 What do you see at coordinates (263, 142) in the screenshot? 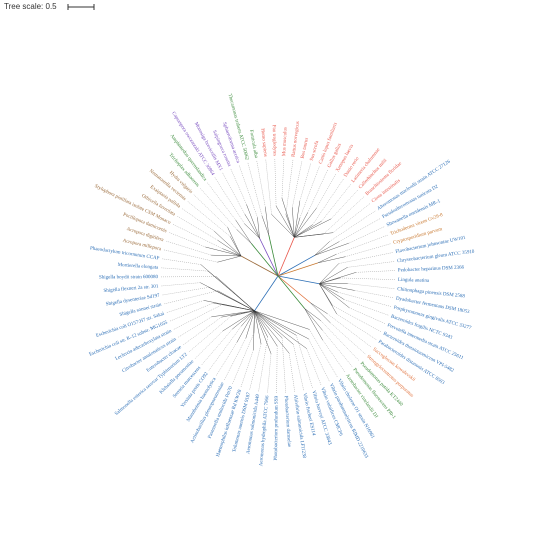
I see `leaf-label: Homo sapiens` at bounding box center [263, 142].